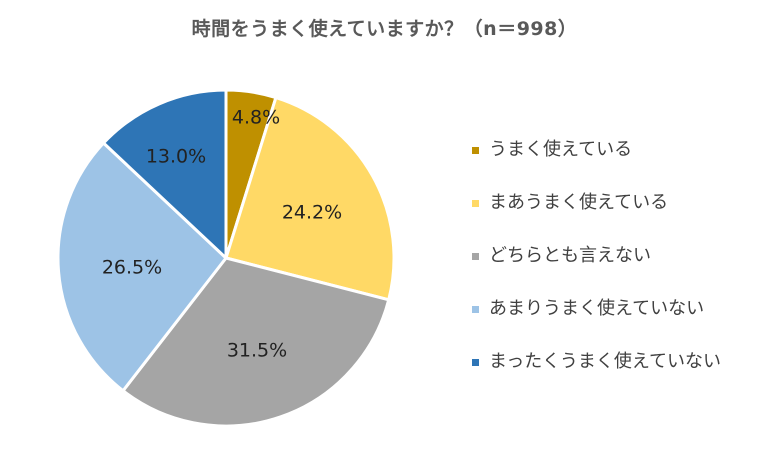 The height and width of the screenshot is (449, 769). I want to click on legend-label-2: まあうまく使えている, so click(579, 202).